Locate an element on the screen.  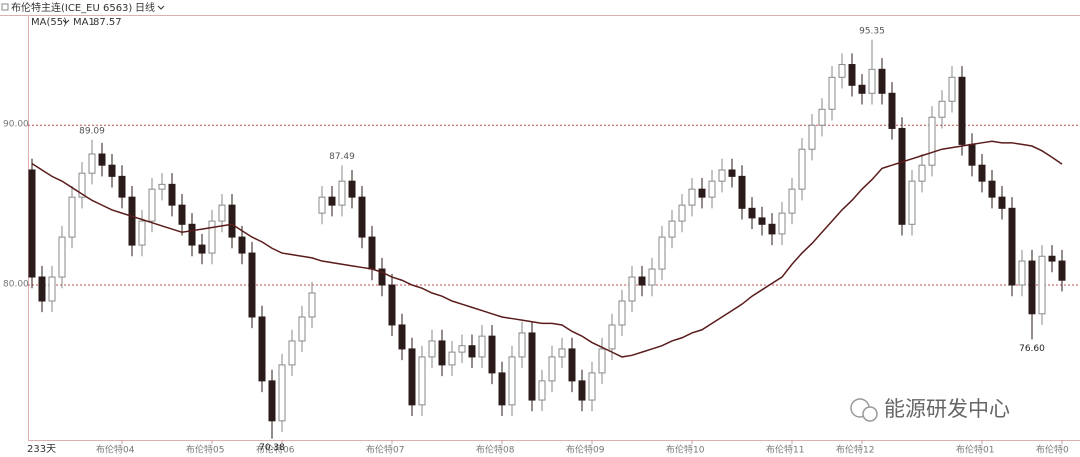
y-tick-label: 80.00 is located at coordinates (16, 285).